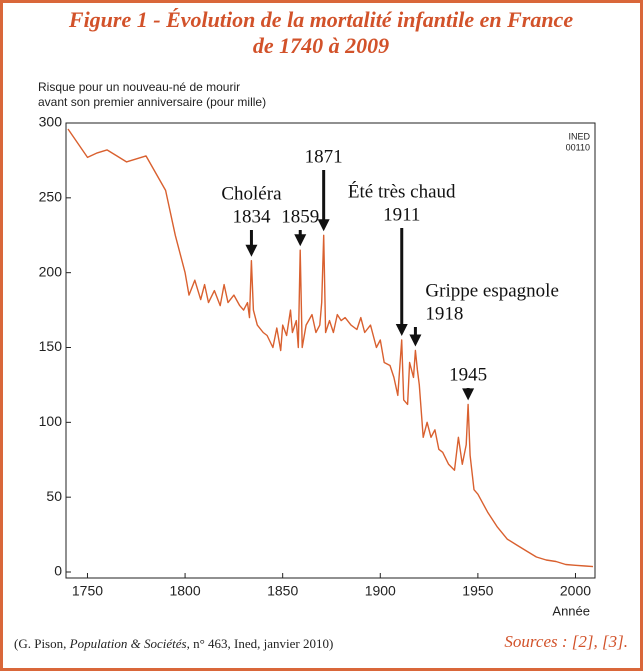 The image size is (643, 671). What do you see at coordinates (575, 591) in the screenshot?
I see `x-tick-label: 2000` at bounding box center [575, 591].